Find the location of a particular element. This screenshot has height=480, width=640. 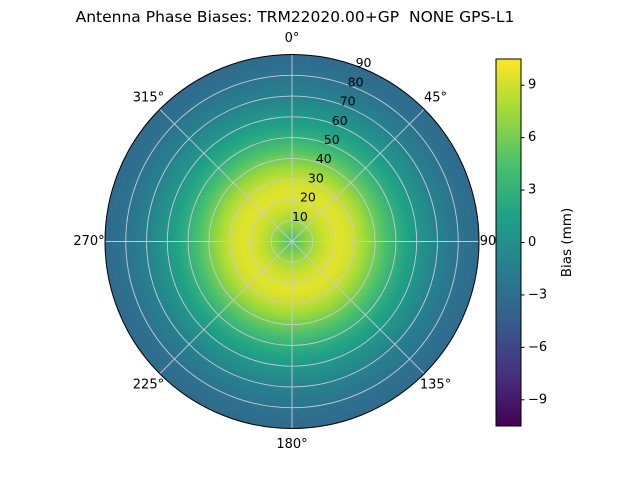

radial-tick-labels: 10 20 30 40 50 60 70 80 90 is located at coordinates (332, 139).